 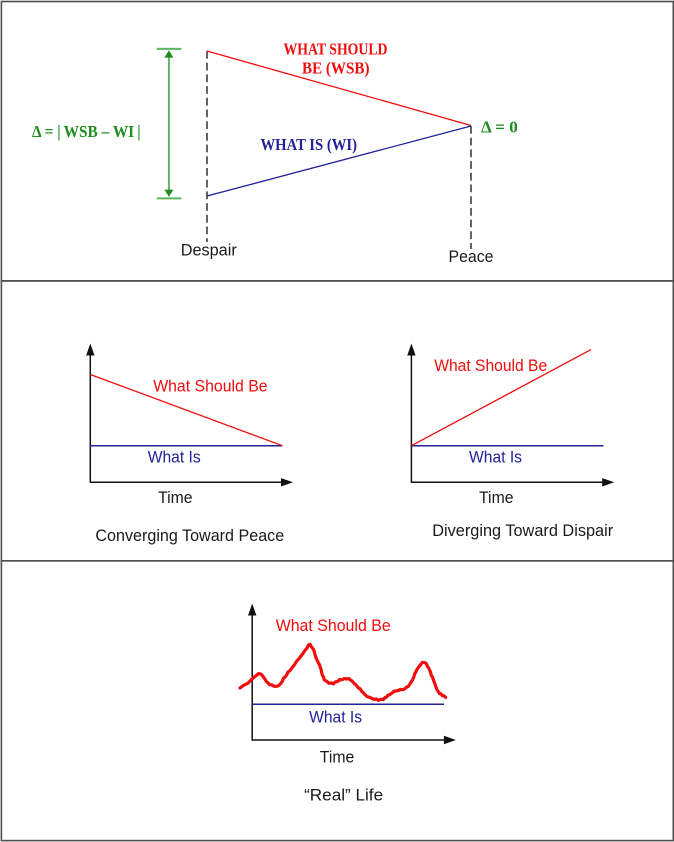 What do you see at coordinates (336, 49) in the screenshot?
I see `svg-text: WHAT SHOULD` at bounding box center [336, 49].